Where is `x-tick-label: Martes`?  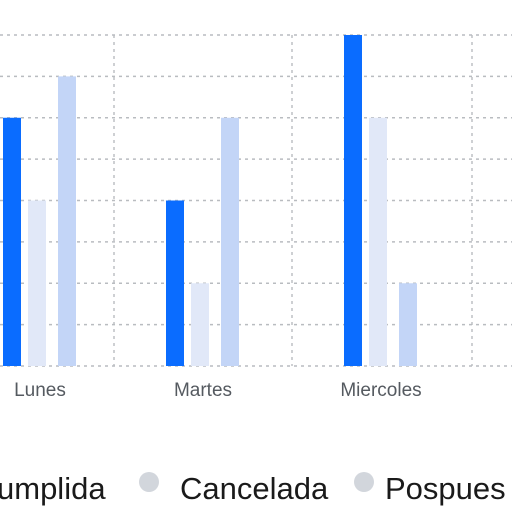 x-tick-label: Martes is located at coordinates (203, 390).